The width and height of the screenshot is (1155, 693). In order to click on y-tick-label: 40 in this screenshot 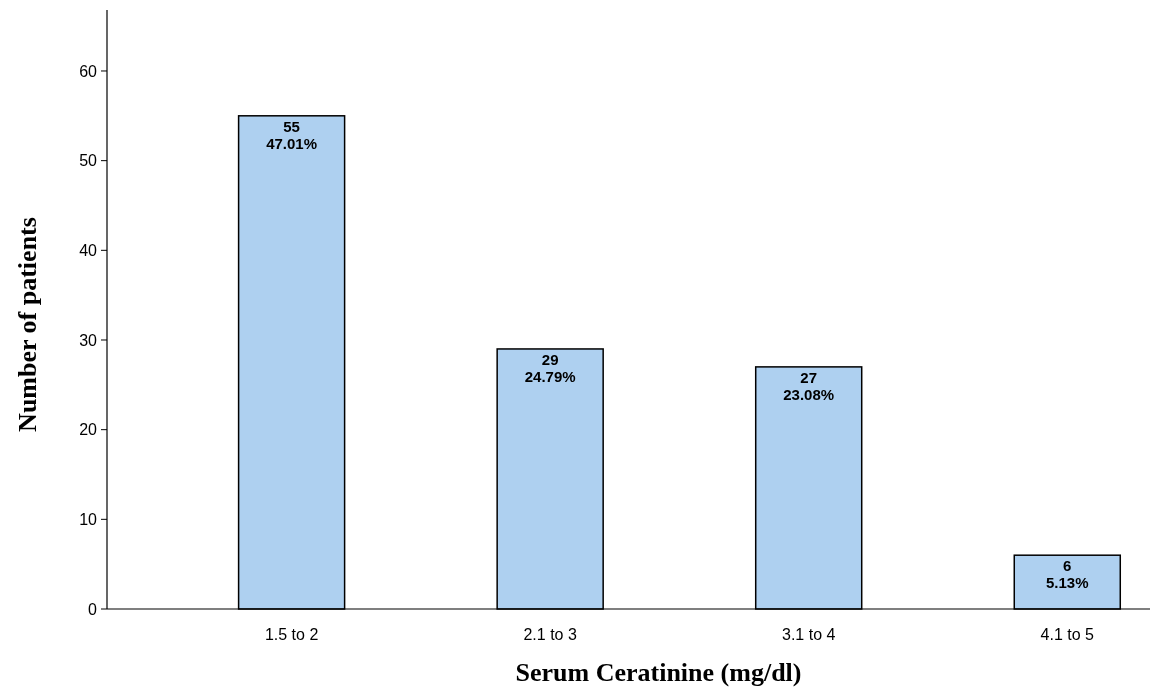, I will do `click(88, 250)`.